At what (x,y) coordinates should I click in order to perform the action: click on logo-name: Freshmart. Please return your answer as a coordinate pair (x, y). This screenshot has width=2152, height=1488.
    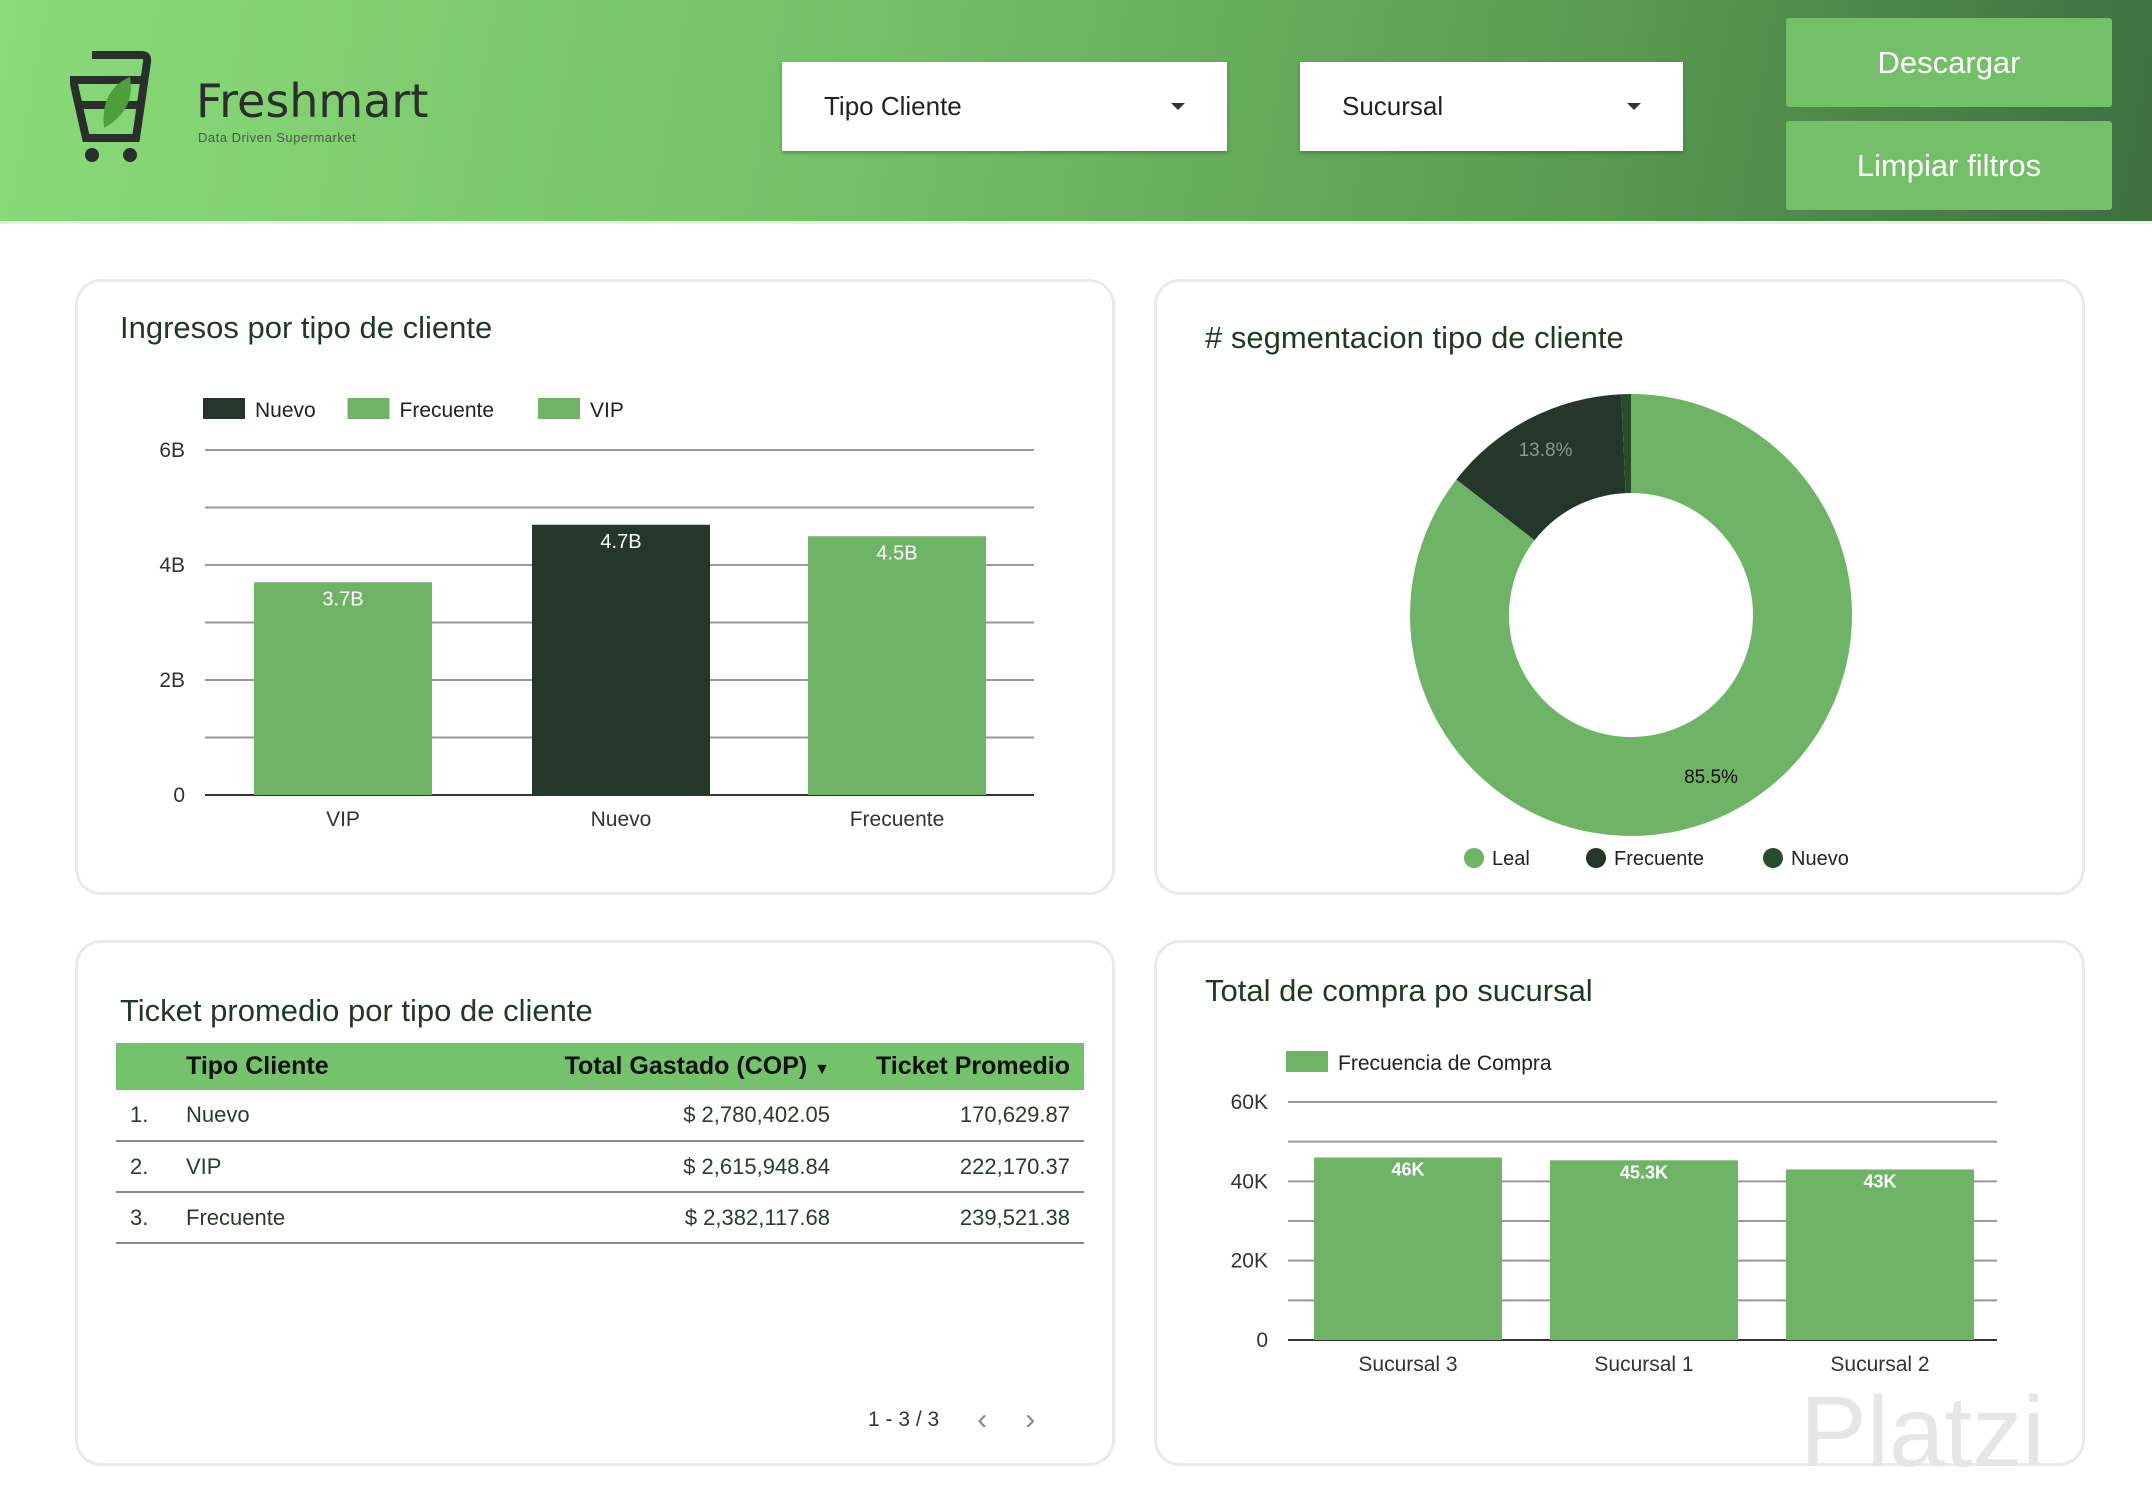
    Looking at the image, I should click on (312, 101).